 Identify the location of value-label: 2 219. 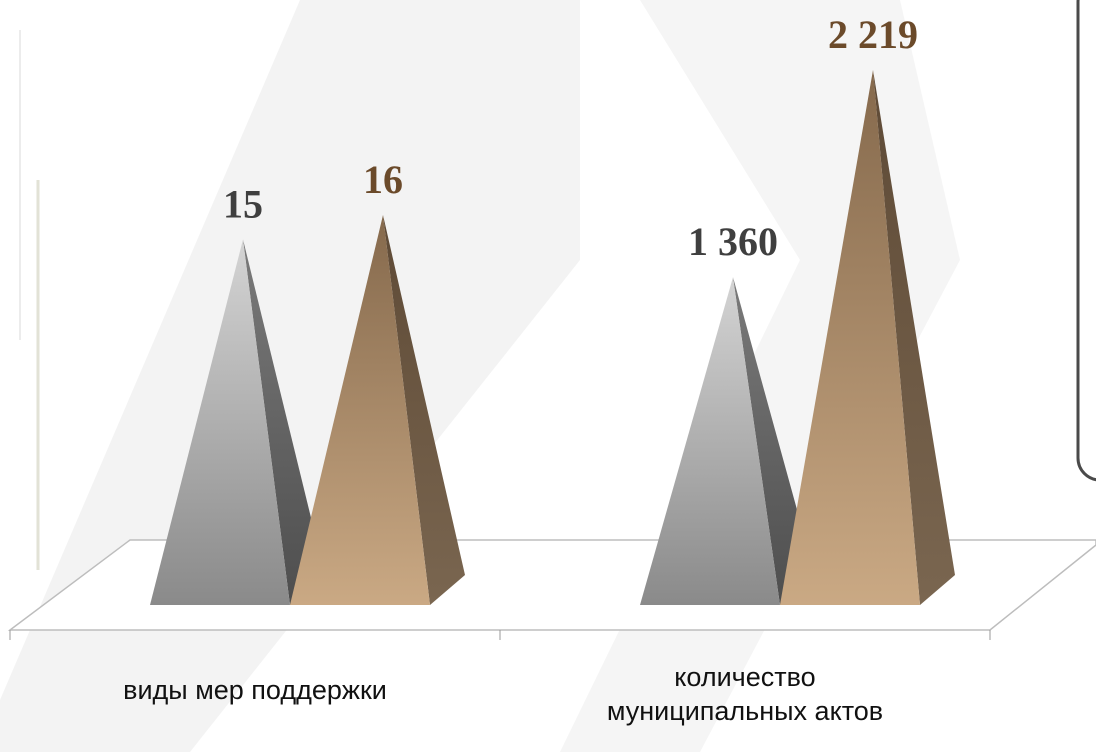
(873, 34).